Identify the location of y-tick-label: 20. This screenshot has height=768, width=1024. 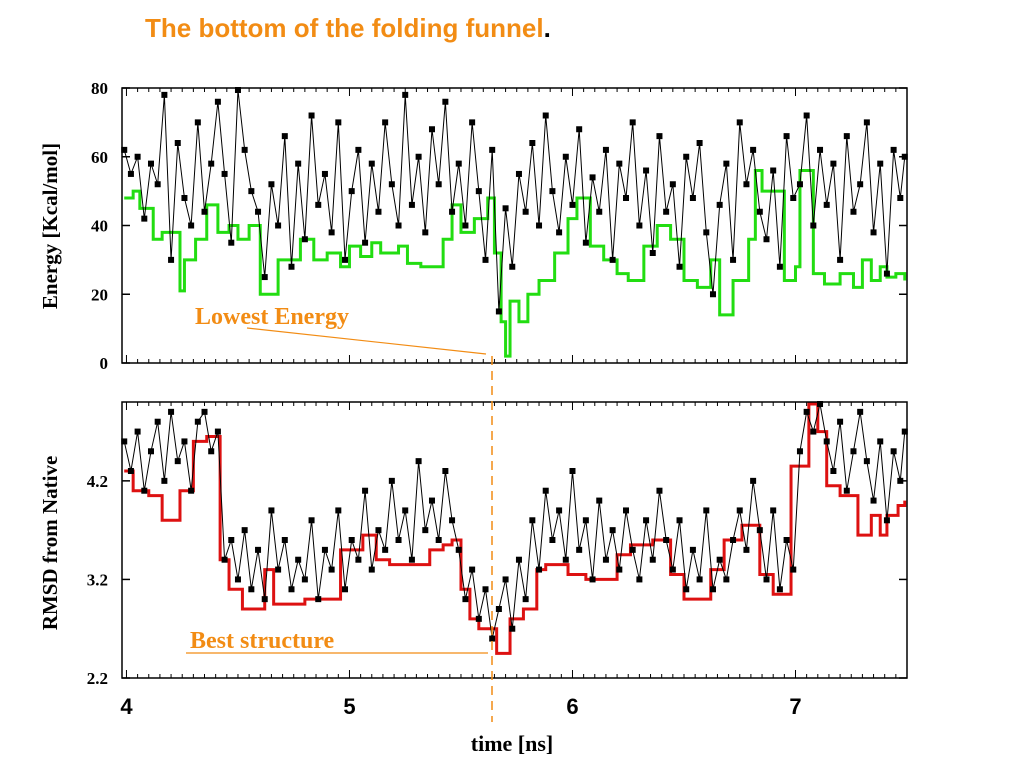
(99, 294).